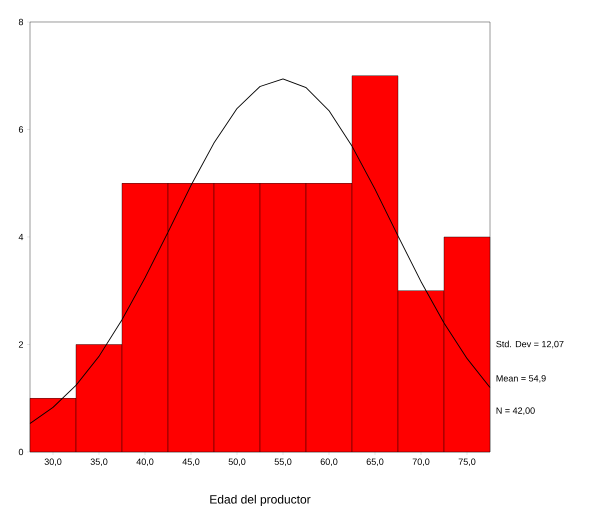 This screenshot has width=616, height=529. Describe the element at coordinates (260, 500) in the screenshot. I see `x-axis-title: Edad del productor` at that location.